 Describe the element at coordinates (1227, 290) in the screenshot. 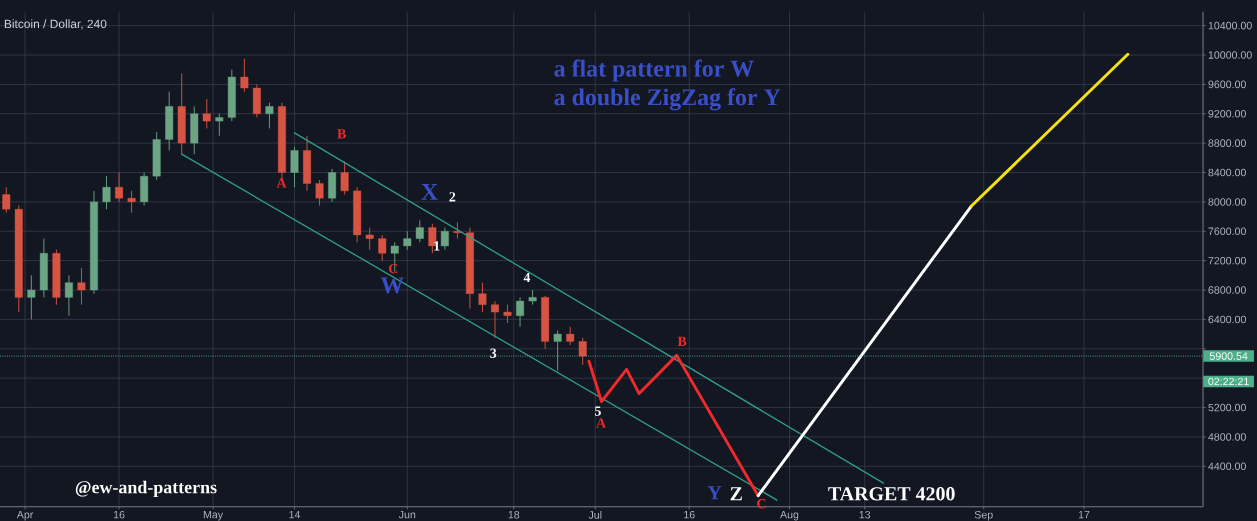

I see `y-tick-label: 6800.00` at that location.